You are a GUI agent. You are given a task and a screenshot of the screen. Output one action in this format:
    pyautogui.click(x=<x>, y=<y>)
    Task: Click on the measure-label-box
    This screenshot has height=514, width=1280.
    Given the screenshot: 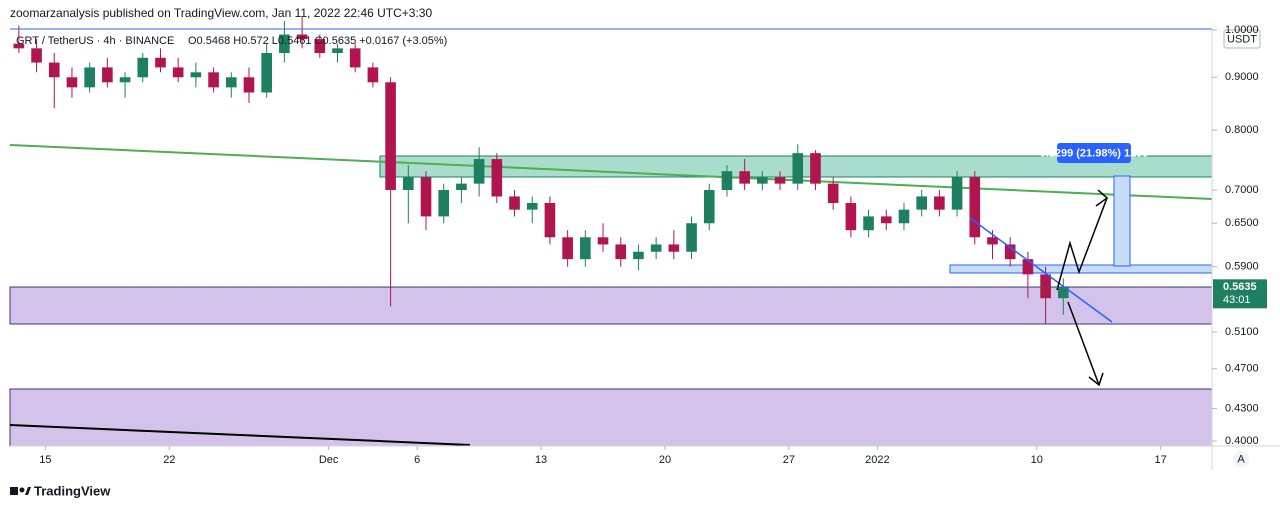 What is the action you would take?
    pyautogui.click(x=1094, y=153)
    